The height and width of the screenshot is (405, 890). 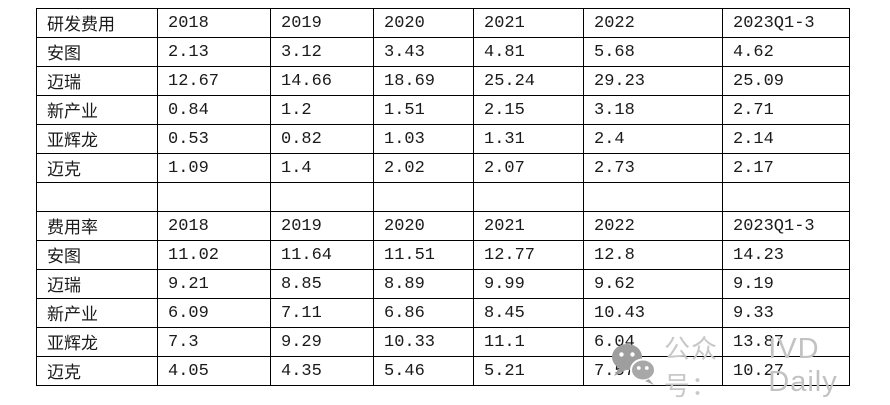 I want to click on value-cell: 9.62, so click(x=653, y=284).